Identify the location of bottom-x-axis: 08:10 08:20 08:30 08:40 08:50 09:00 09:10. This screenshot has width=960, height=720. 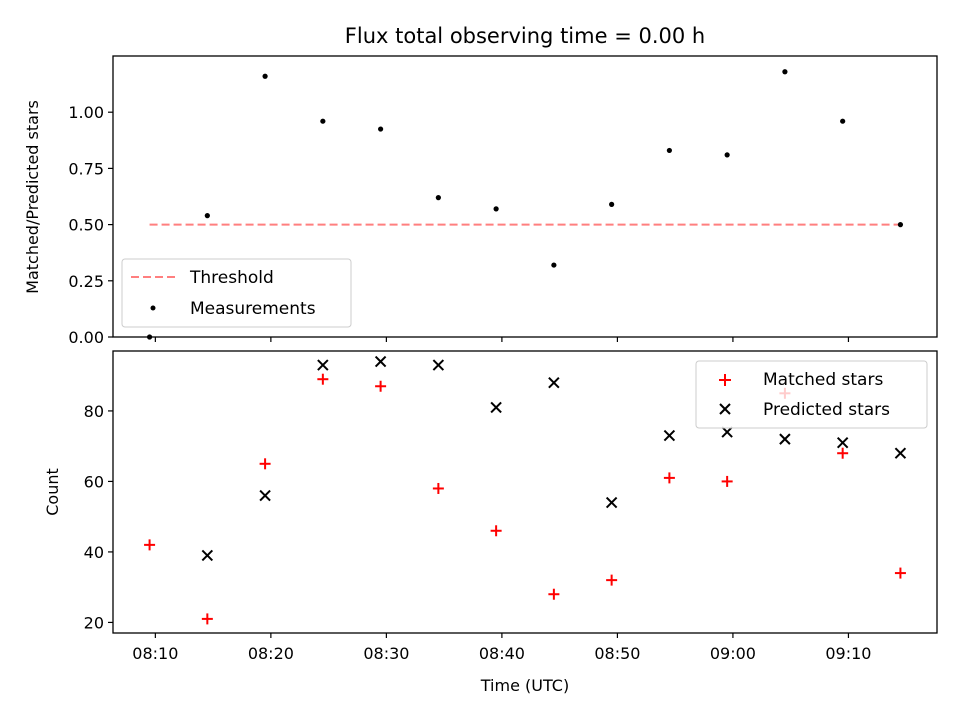
(501, 648).